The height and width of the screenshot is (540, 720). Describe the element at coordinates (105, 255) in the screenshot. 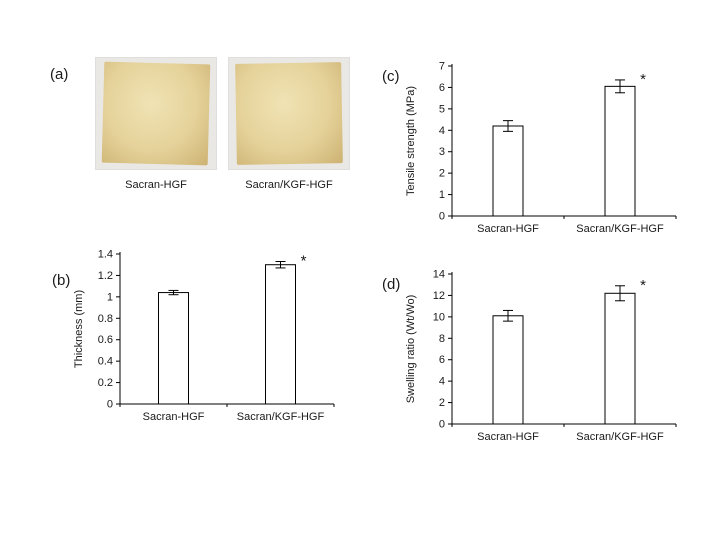

I see `y-tick-label: 1.4` at that location.